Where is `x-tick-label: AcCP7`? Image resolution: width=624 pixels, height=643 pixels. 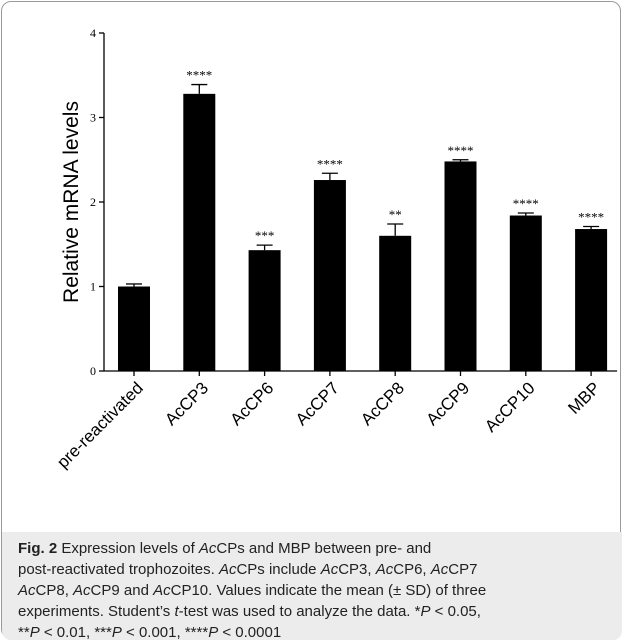
x-tick-label: AcCP7 is located at coordinates (317, 403).